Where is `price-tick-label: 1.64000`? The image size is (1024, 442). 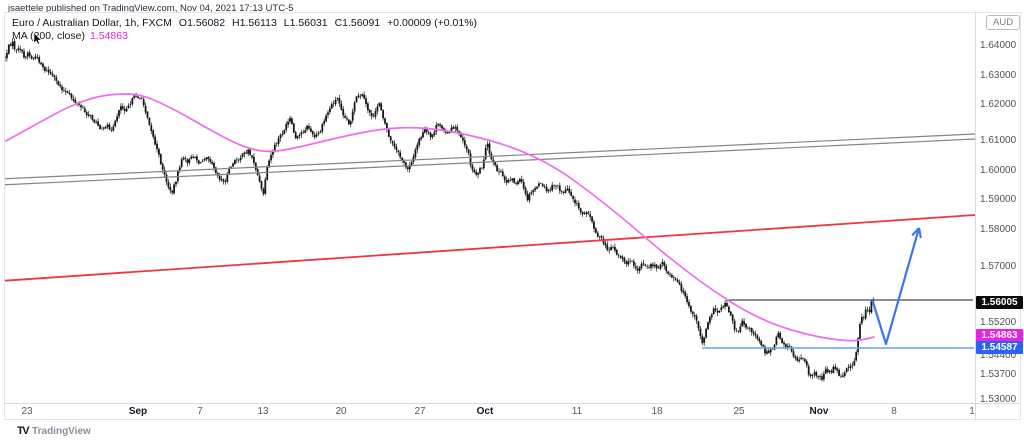 price-tick-label: 1.64000 is located at coordinates (998, 45).